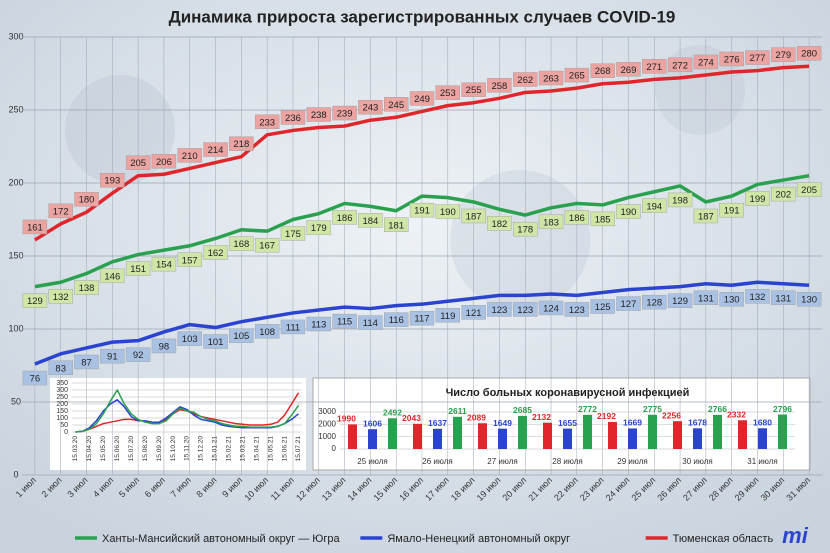 The height and width of the screenshot is (553, 830). What do you see at coordinates (522, 410) in the screenshot?
I see `value-label: 2685` at bounding box center [522, 410].